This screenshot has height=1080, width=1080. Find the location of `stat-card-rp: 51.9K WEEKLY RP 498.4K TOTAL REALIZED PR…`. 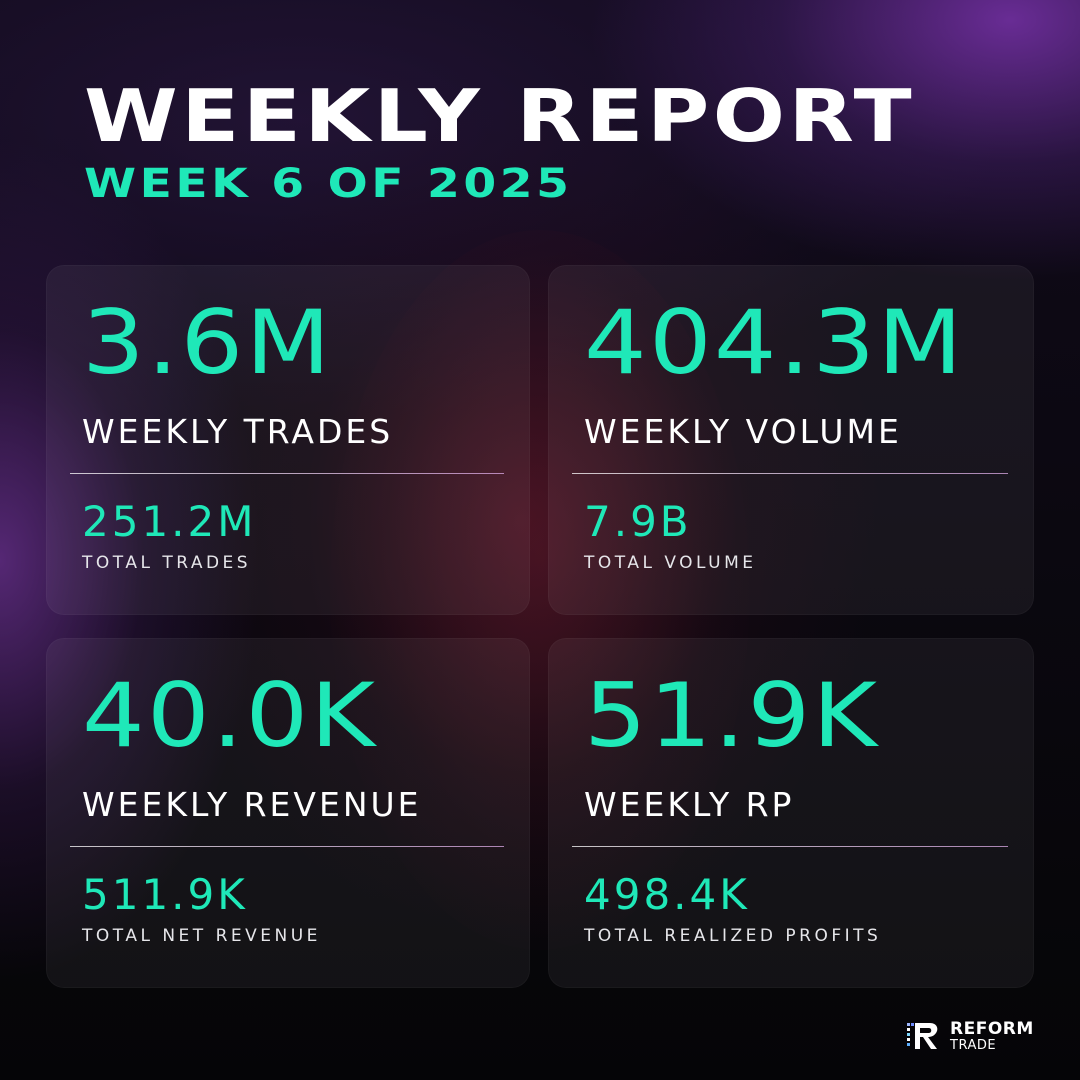

stat-card-rp: 51.9K WEEKLY RP 498.4K TOTAL REALIZED PR… is located at coordinates (791, 813).